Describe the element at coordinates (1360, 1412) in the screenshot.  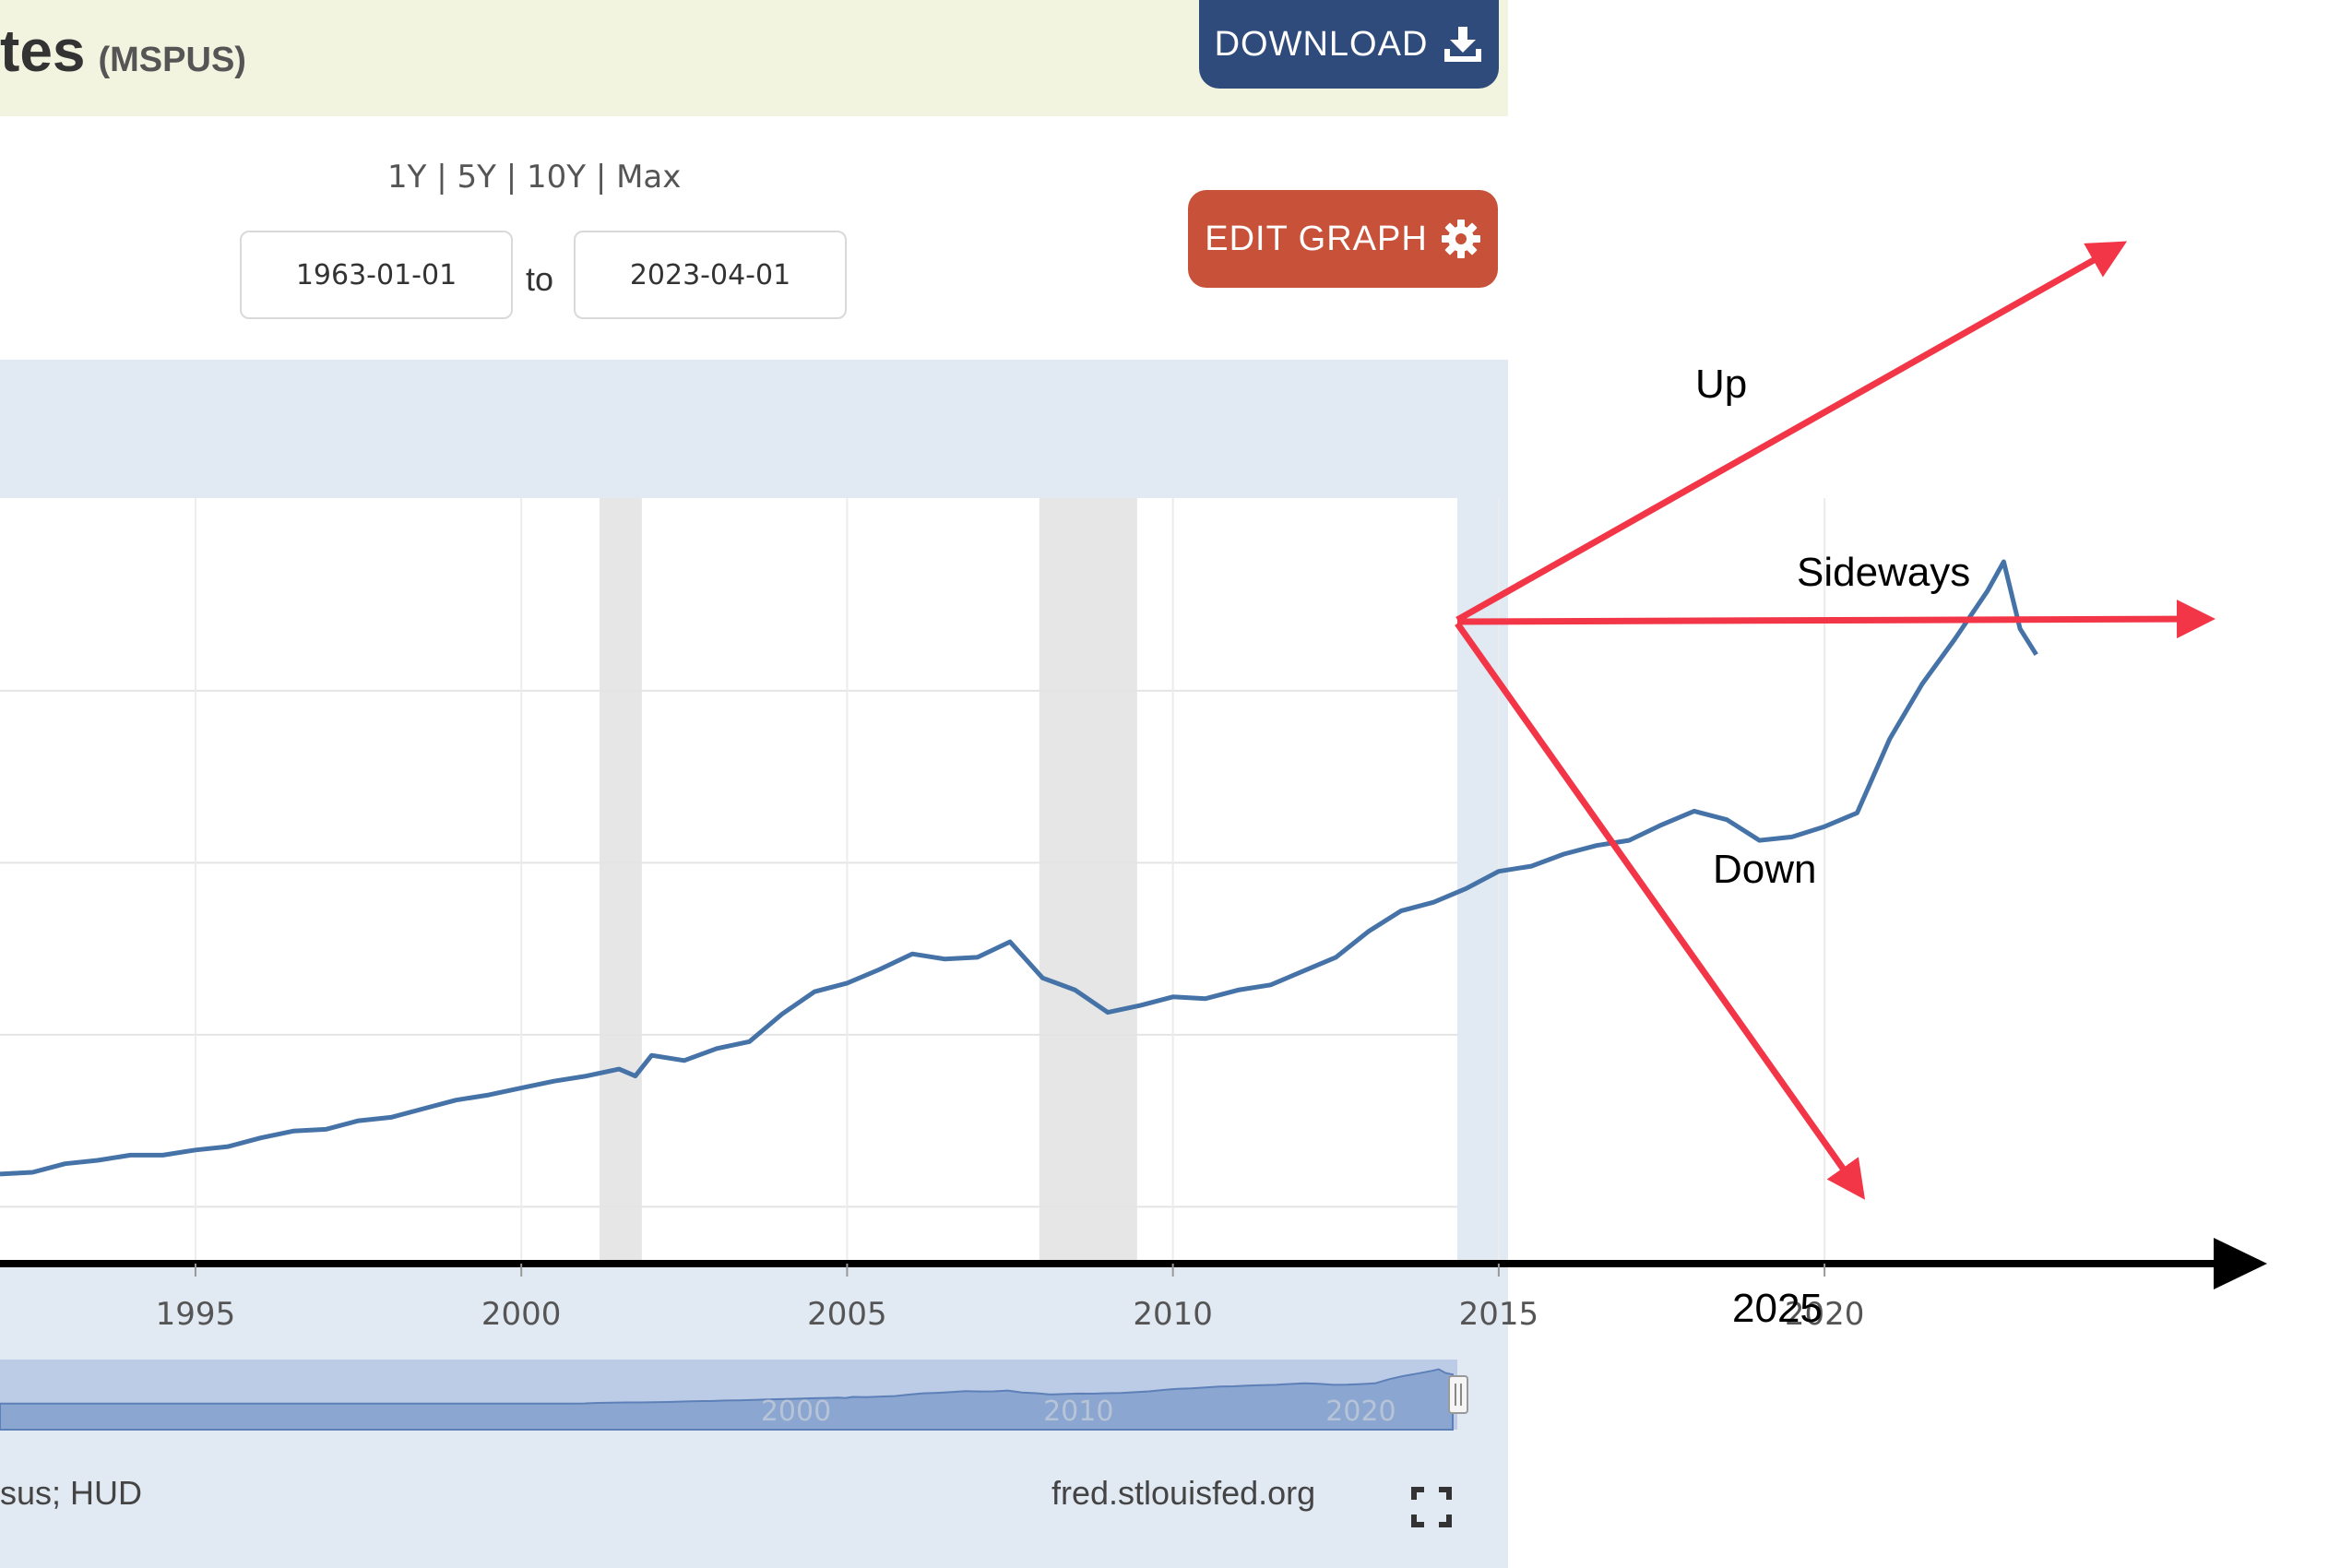
I see `navigator-tick-2020: 2020` at that location.